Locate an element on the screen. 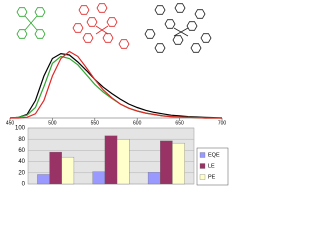 The height and width of the screenshot is (240, 320). y-tick-label: 0 is located at coordinates (24, 185).